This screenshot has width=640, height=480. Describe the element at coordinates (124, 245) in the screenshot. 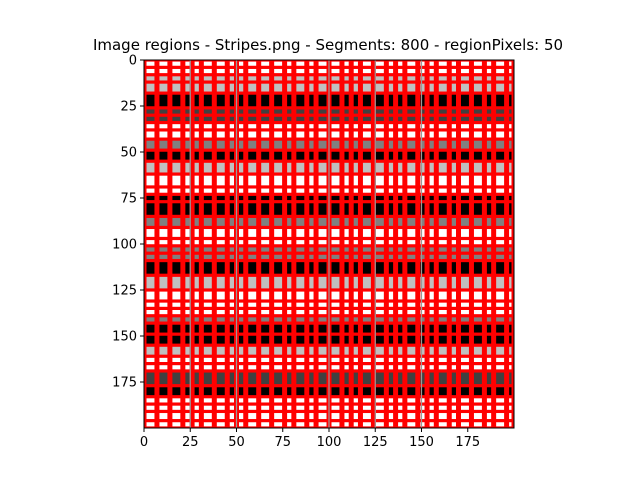

I see `y-tick-label: 100` at that location.